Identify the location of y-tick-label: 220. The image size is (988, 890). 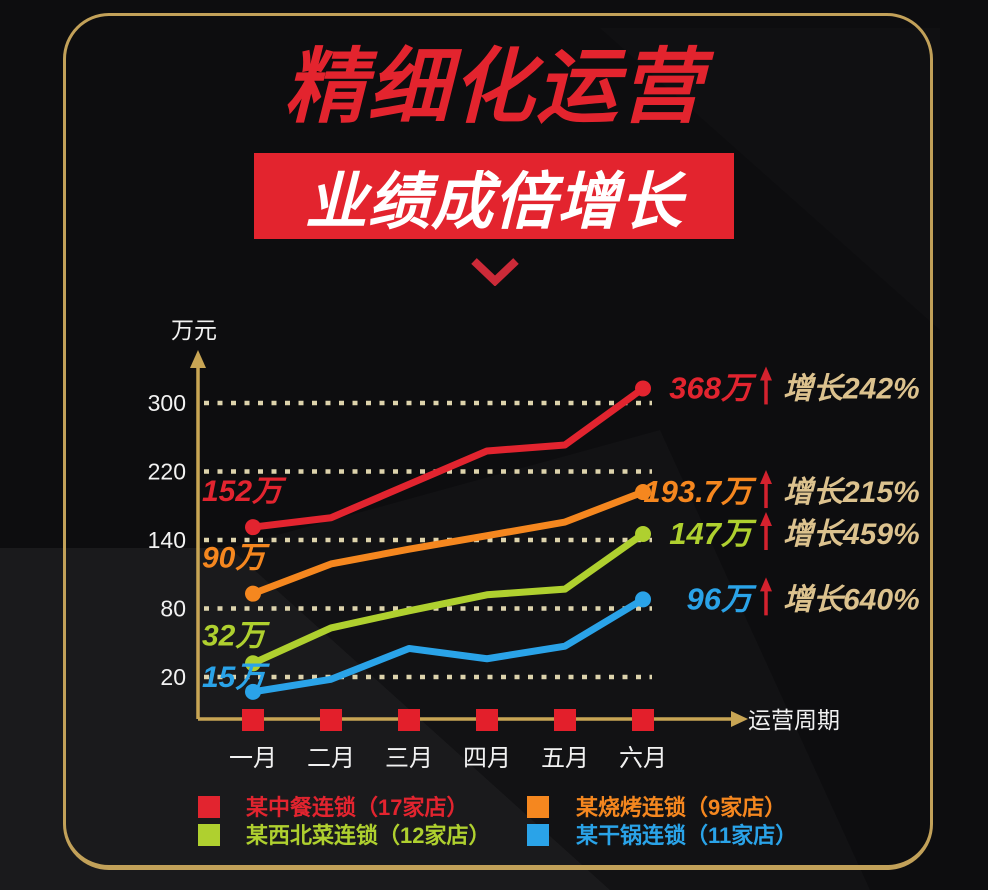
(167, 472).